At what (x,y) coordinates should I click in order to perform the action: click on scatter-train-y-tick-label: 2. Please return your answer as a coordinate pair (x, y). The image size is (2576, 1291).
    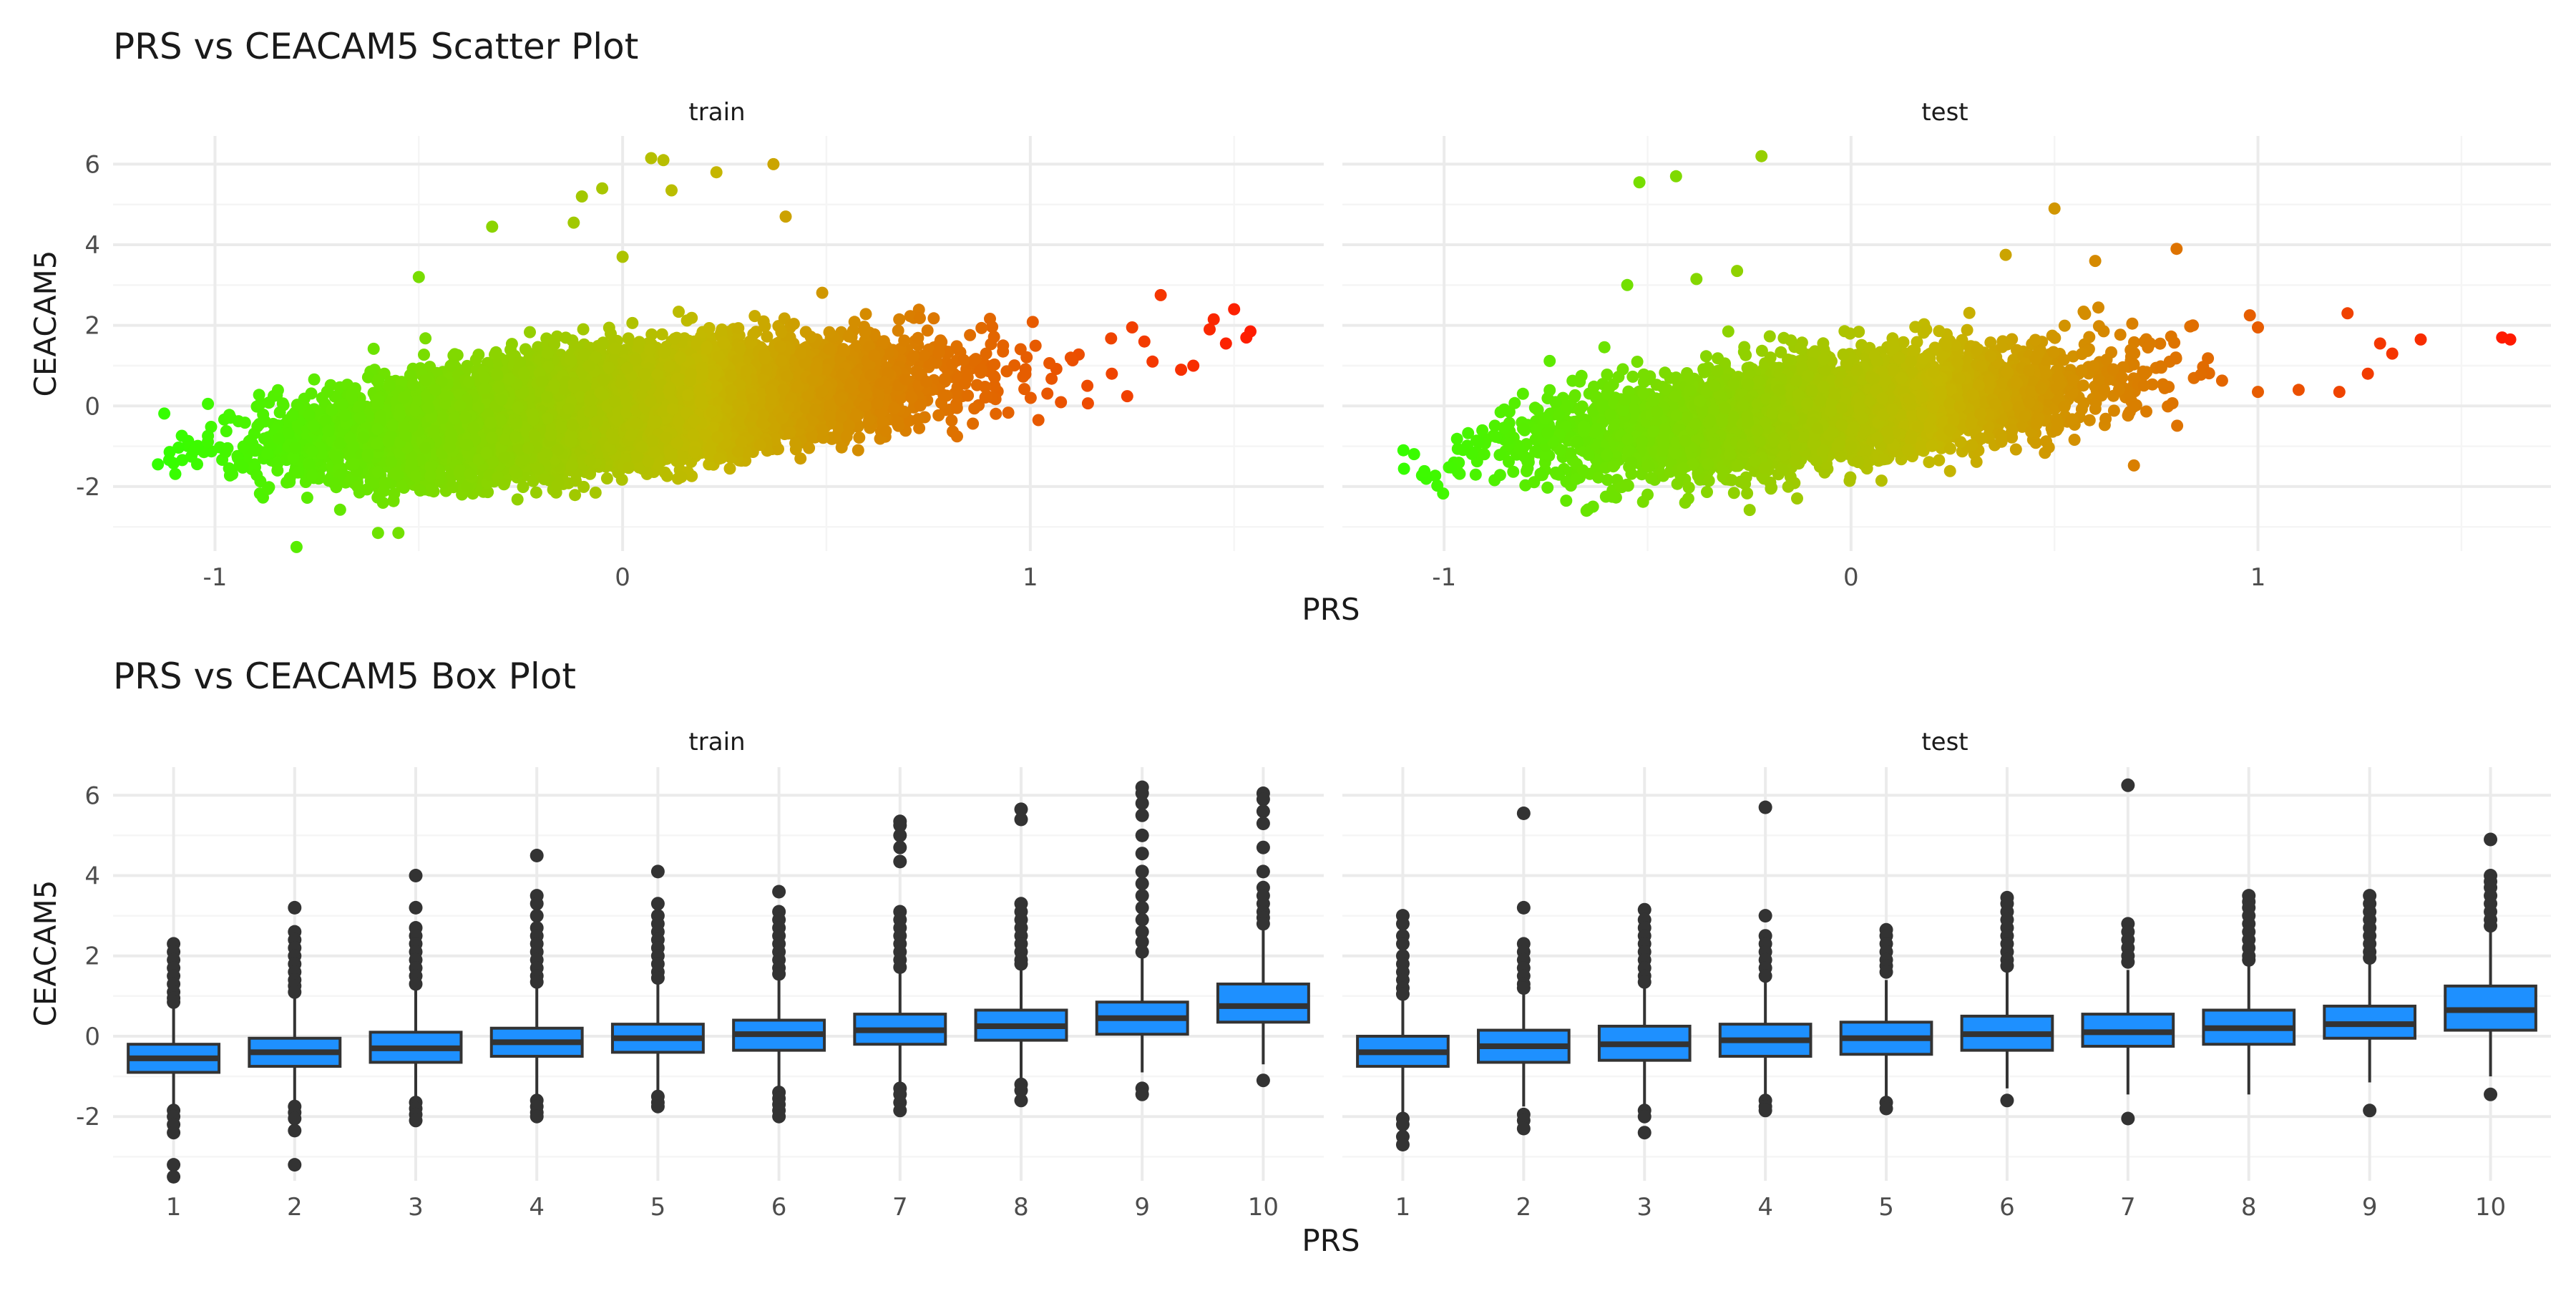
    Looking at the image, I should click on (92, 326).